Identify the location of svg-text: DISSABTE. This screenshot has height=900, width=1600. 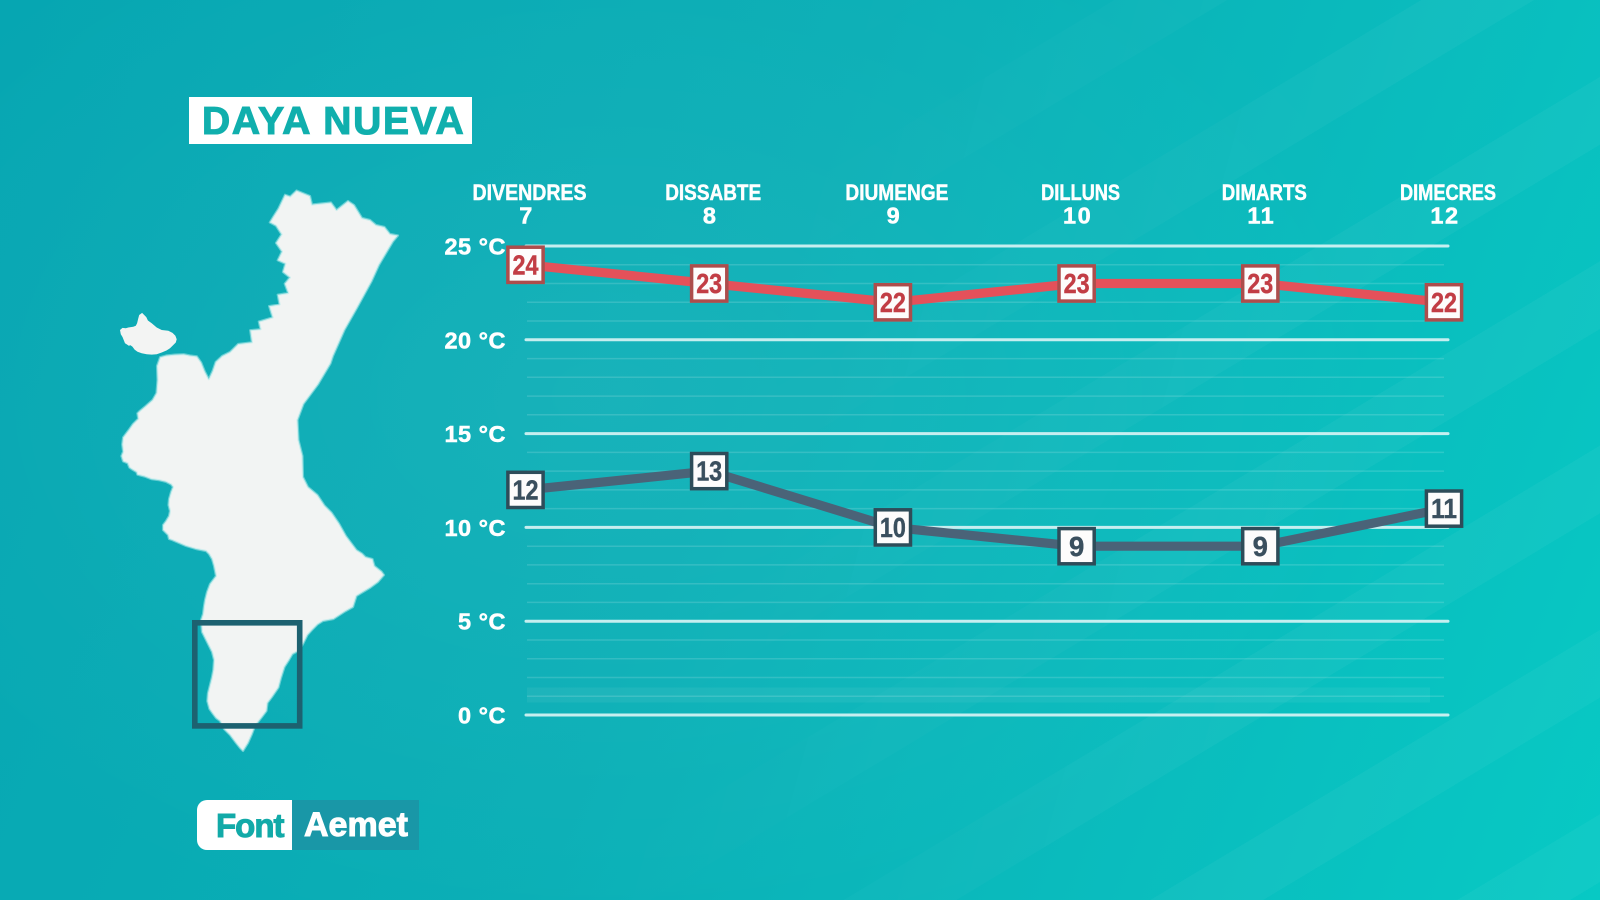
(713, 192).